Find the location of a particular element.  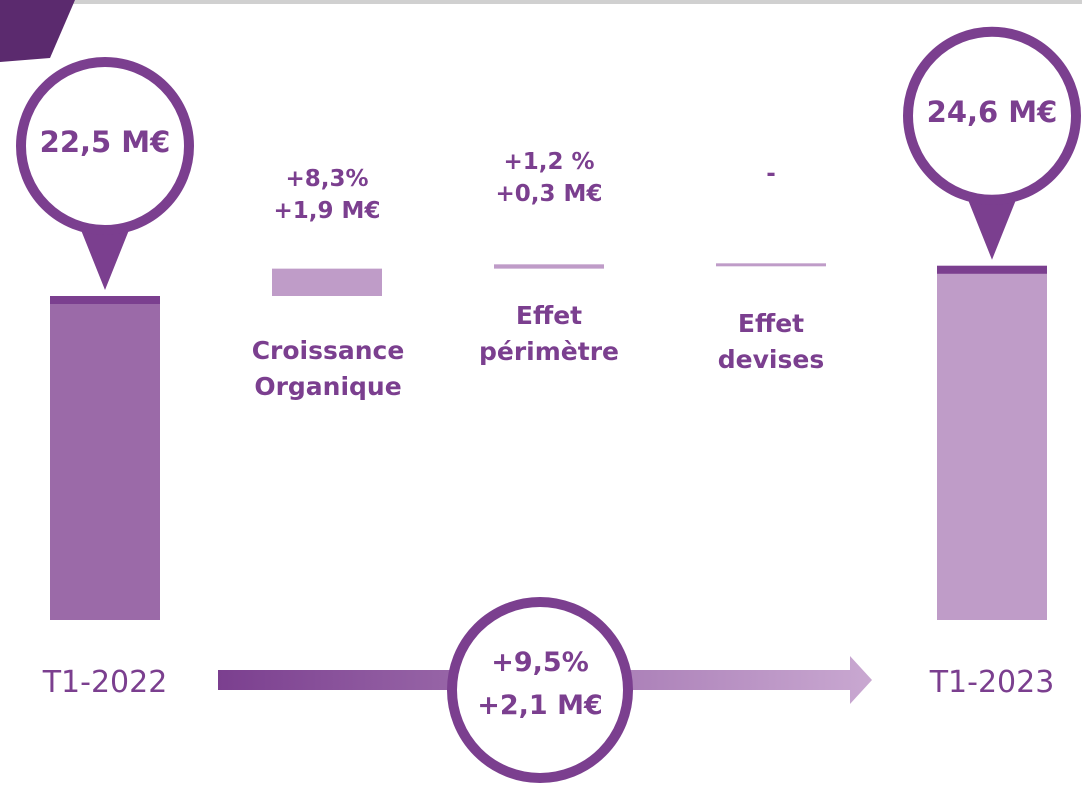

value-label: - is located at coordinates (771, 174).